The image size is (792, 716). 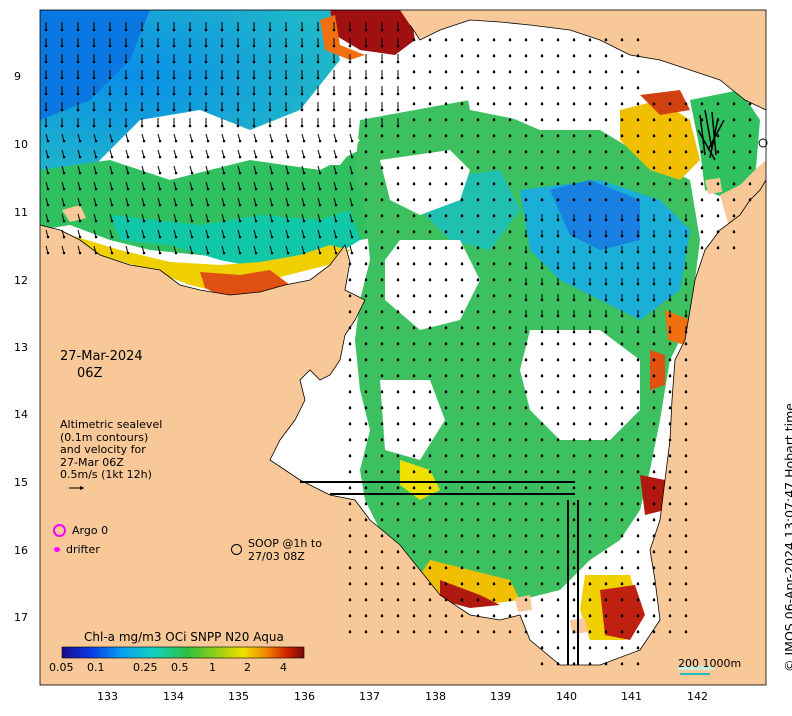 I want to click on altimetry-line: and velocity for, so click(x=103, y=449).